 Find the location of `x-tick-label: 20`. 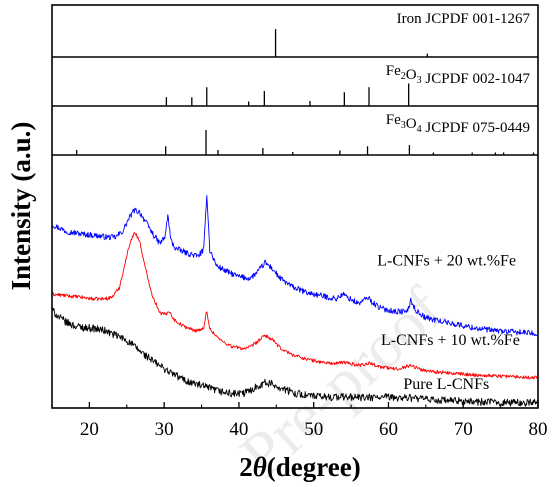

x-tick-label: 20 is located at coordinates (89, 429).